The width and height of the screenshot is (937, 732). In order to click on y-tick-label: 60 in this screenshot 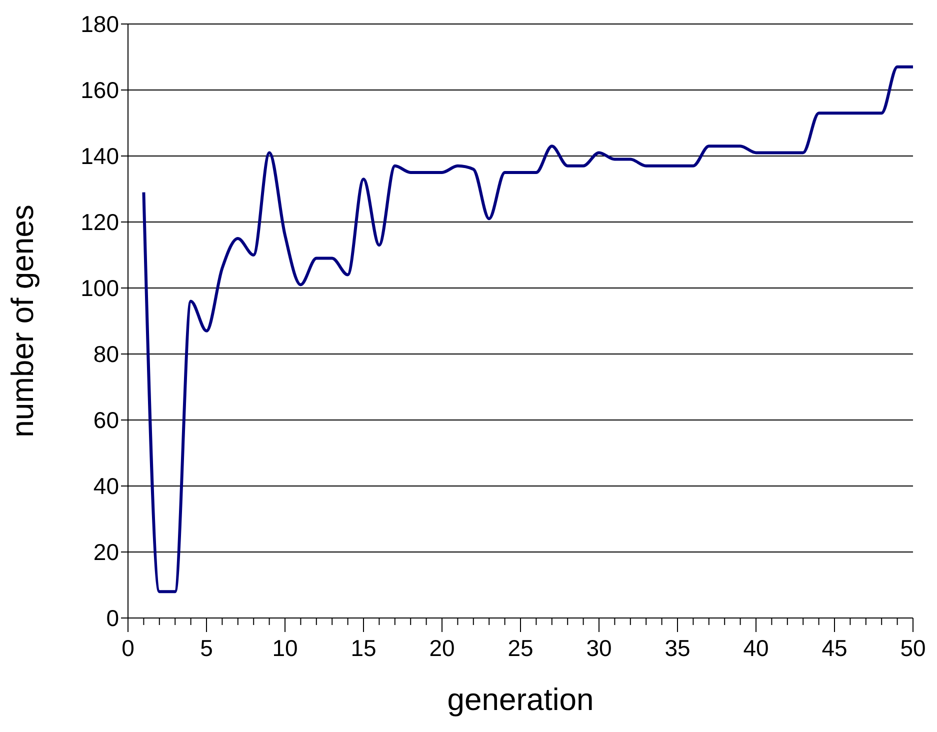, I will do `click(106, 420)`.